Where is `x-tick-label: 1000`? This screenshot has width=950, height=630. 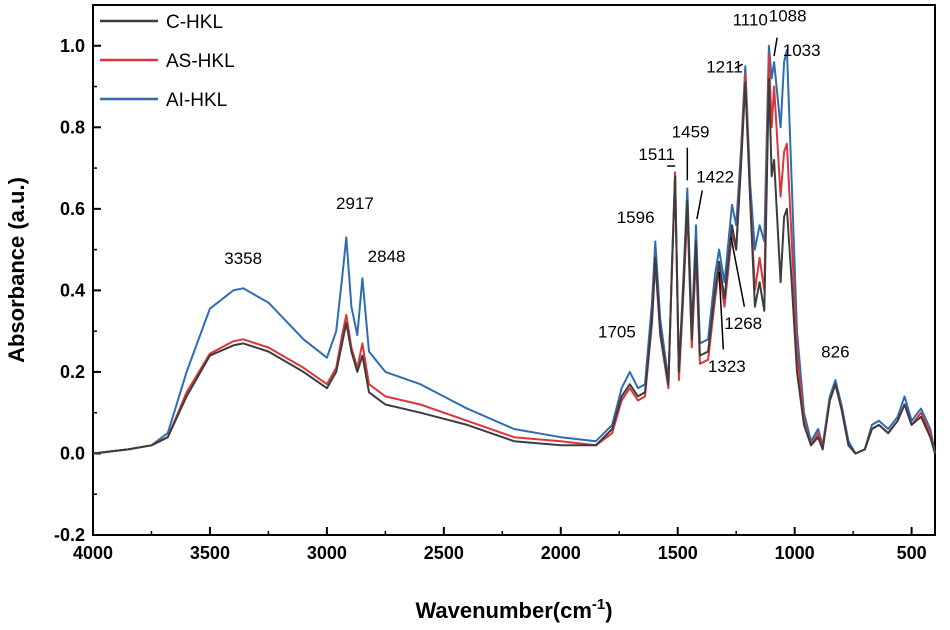
x-tick-label: 1000 is located at coordinates (795, 553).